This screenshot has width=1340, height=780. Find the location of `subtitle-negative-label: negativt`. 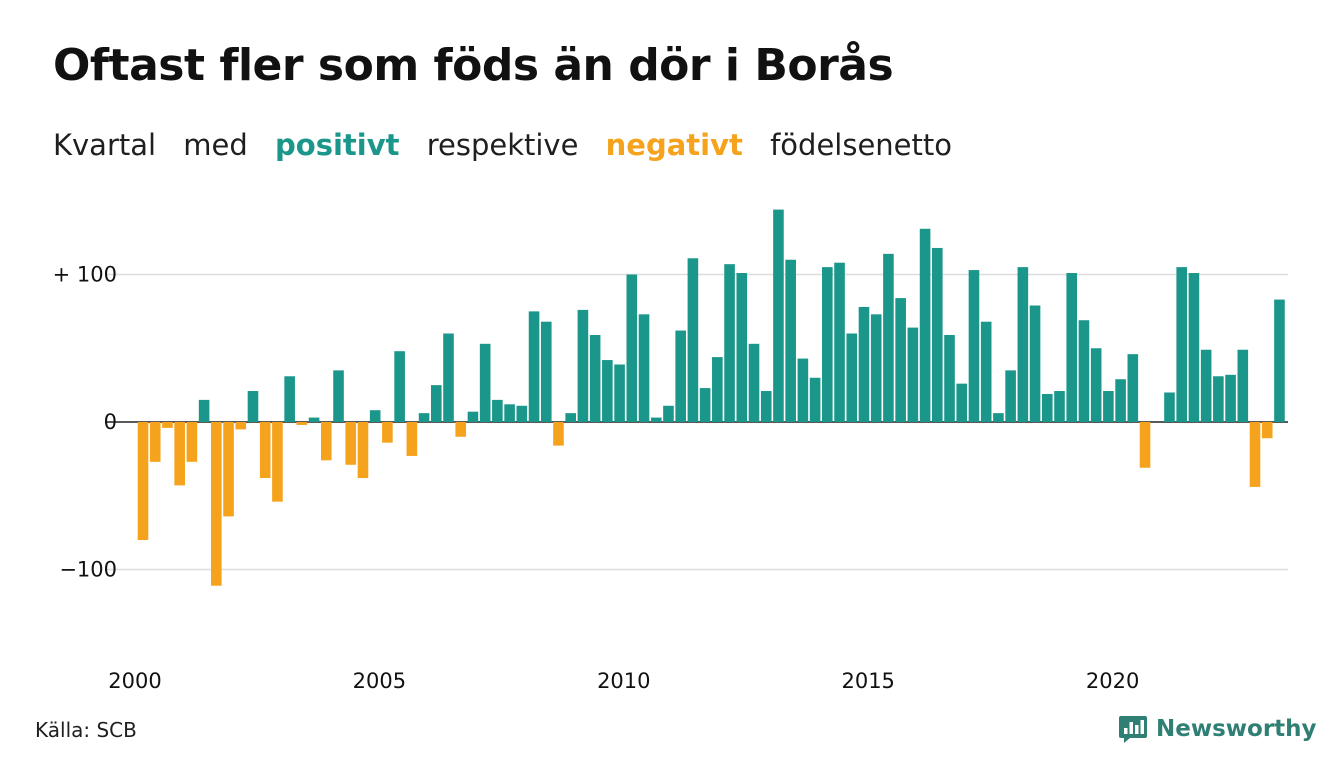

subtitle-negative-label: negativt is located at coordinates (674, 145).